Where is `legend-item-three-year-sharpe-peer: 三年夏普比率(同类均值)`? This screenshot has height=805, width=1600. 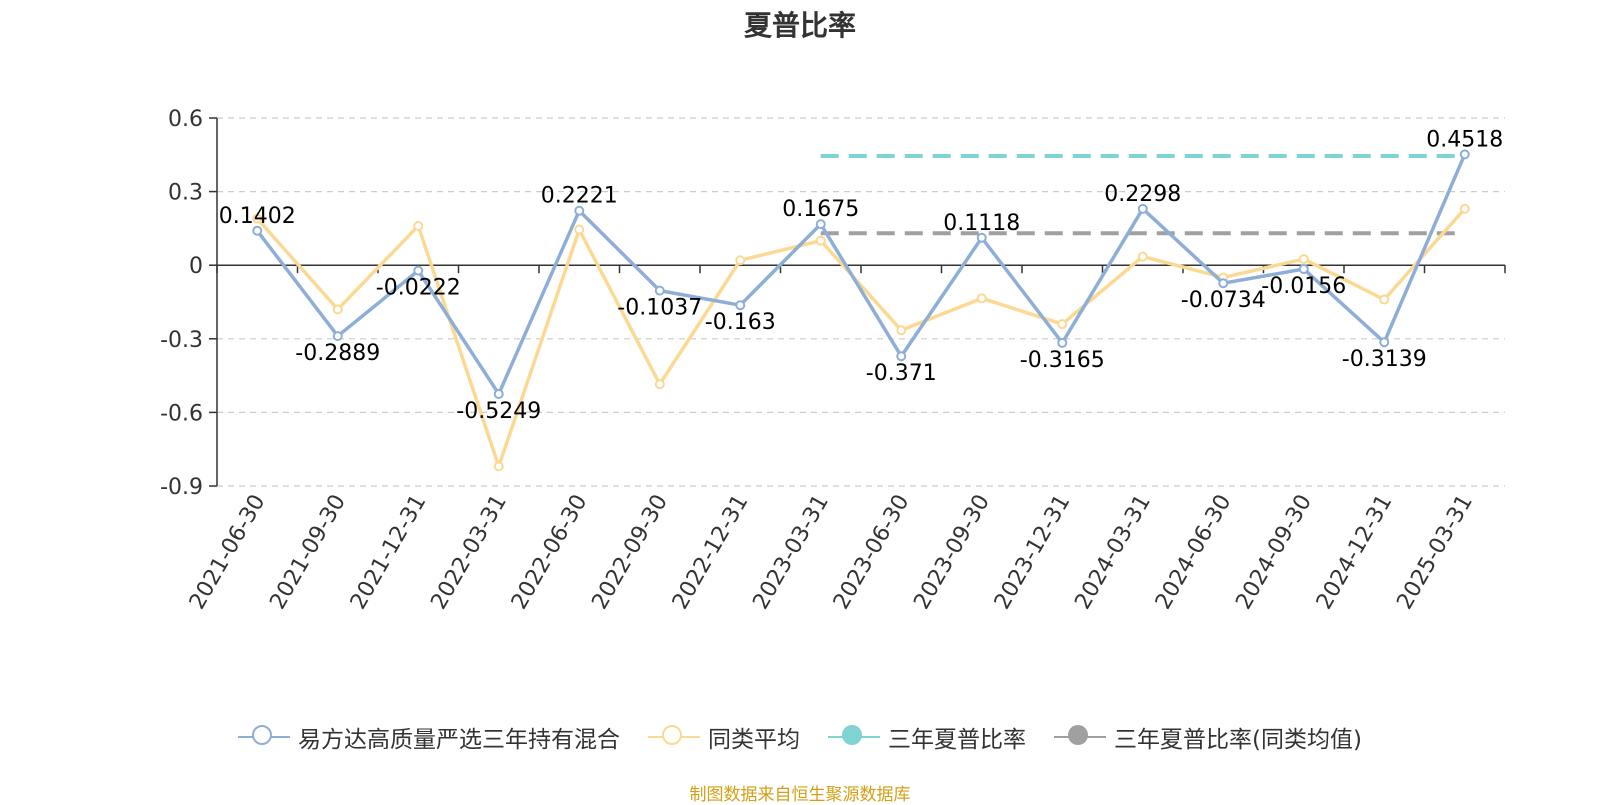 legend-item-three-year-sharpe-peer: 三年夏普比率(同类均值) is located at coordinates (1208, 737).